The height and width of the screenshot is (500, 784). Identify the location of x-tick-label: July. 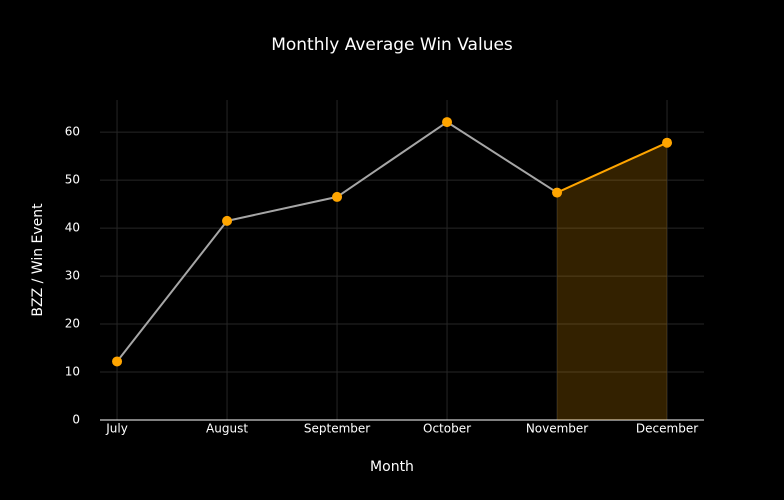
(116, 429).